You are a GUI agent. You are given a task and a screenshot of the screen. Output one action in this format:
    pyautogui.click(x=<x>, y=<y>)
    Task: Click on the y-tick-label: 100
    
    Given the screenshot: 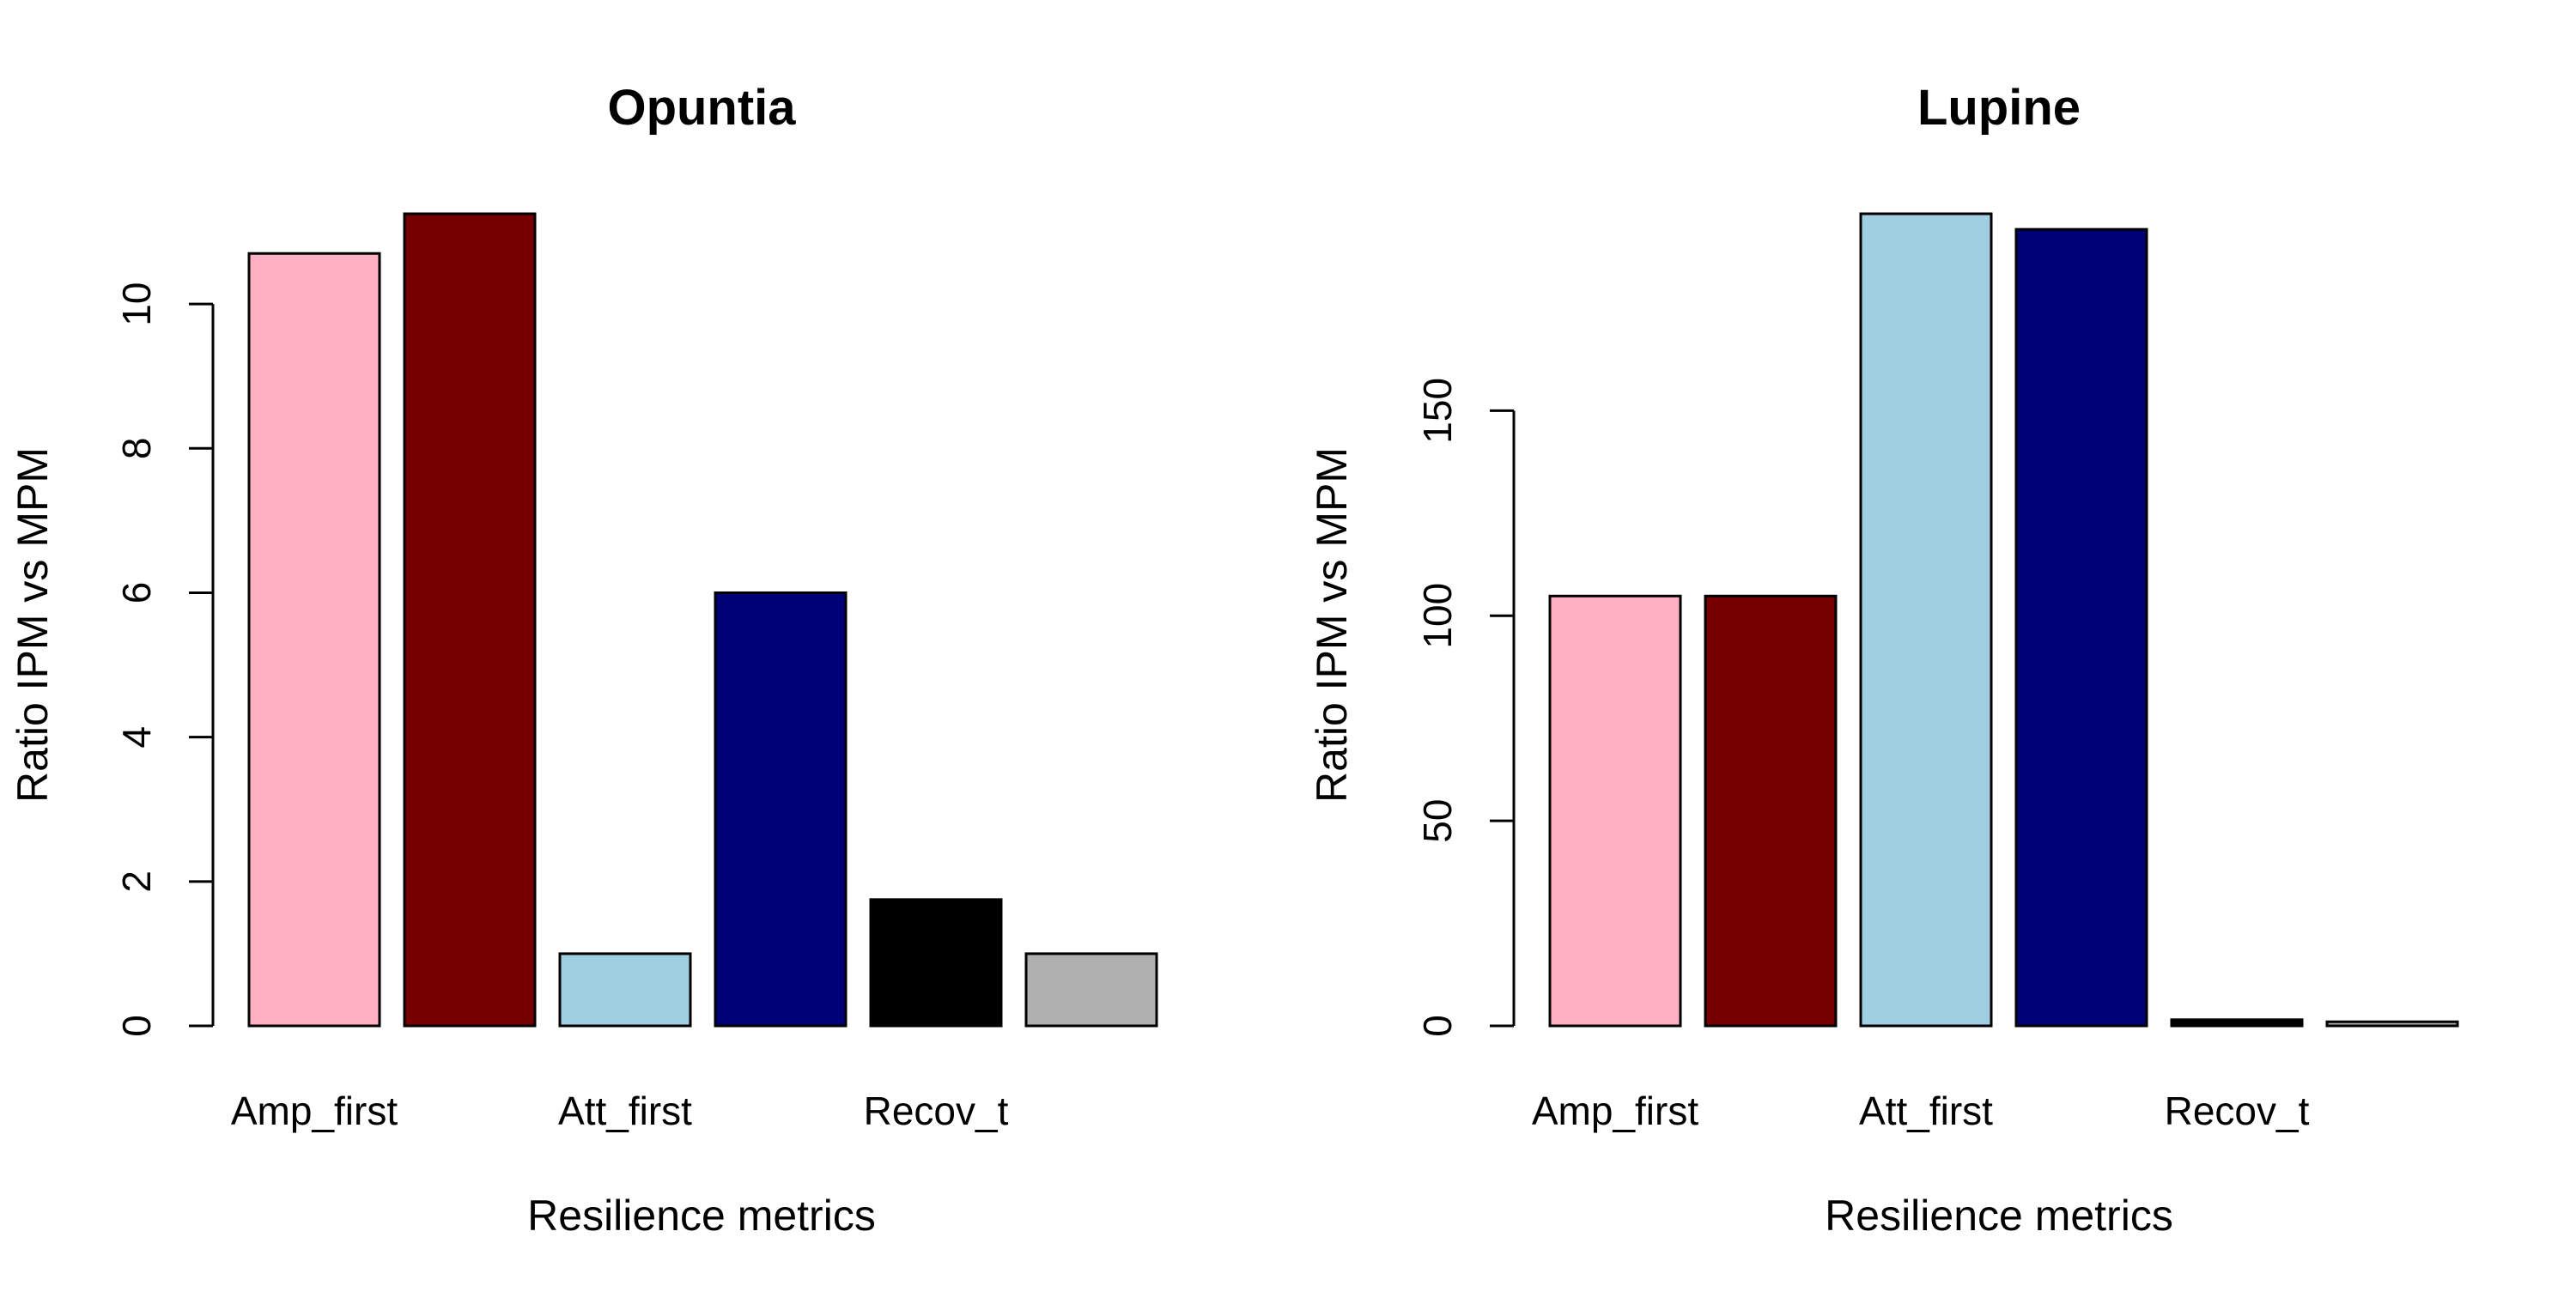 What is the action you would take?
    pyautogui.click(x=1437, y=616)
    